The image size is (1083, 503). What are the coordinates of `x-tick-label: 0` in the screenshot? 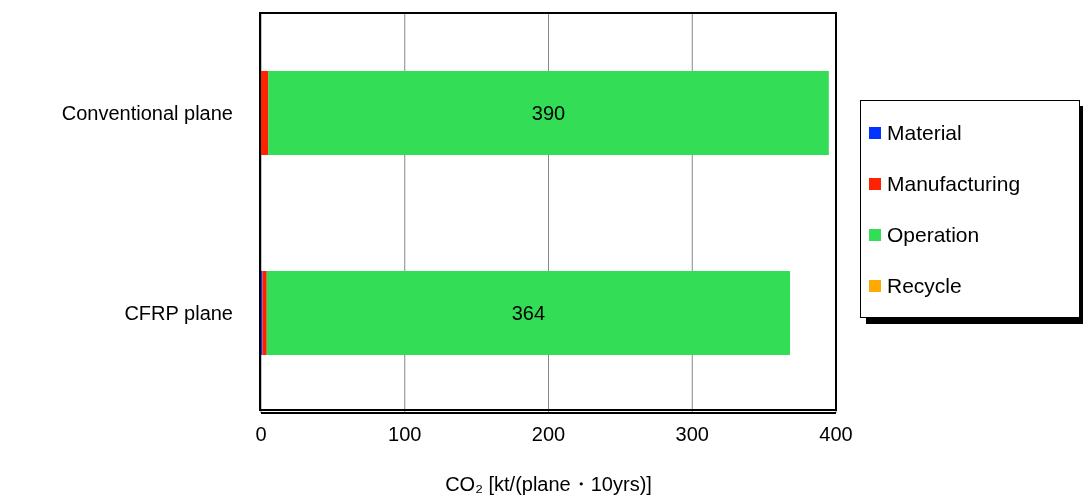 It's located at (261, 434).